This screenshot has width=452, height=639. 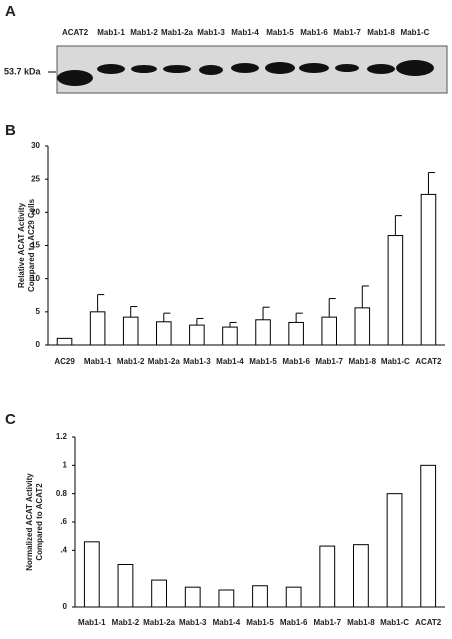 I want to click on y-tick-label: 0.8, so click(x=62, y=493).